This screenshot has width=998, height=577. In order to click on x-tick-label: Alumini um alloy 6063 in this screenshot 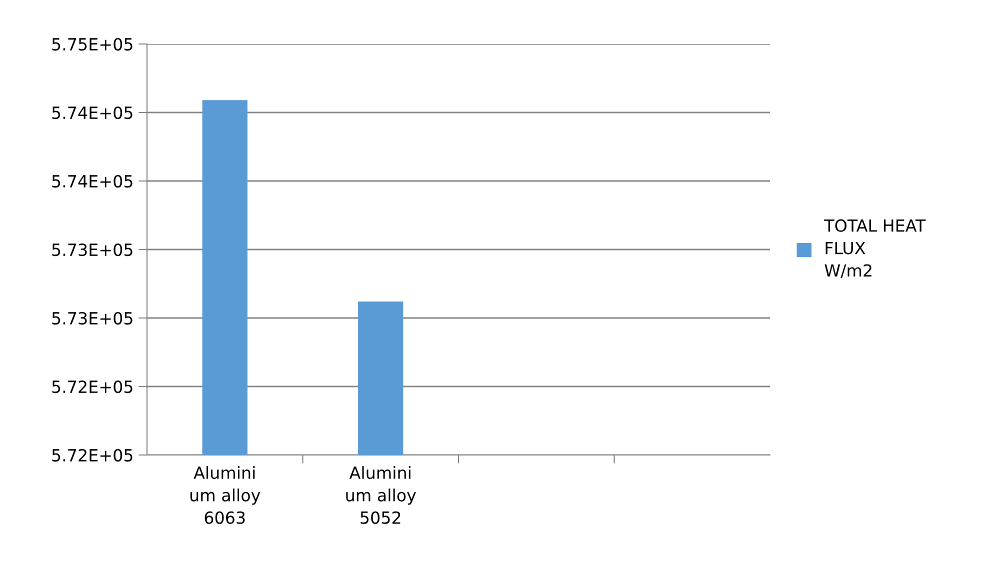, I will do `click(225, 495)`.